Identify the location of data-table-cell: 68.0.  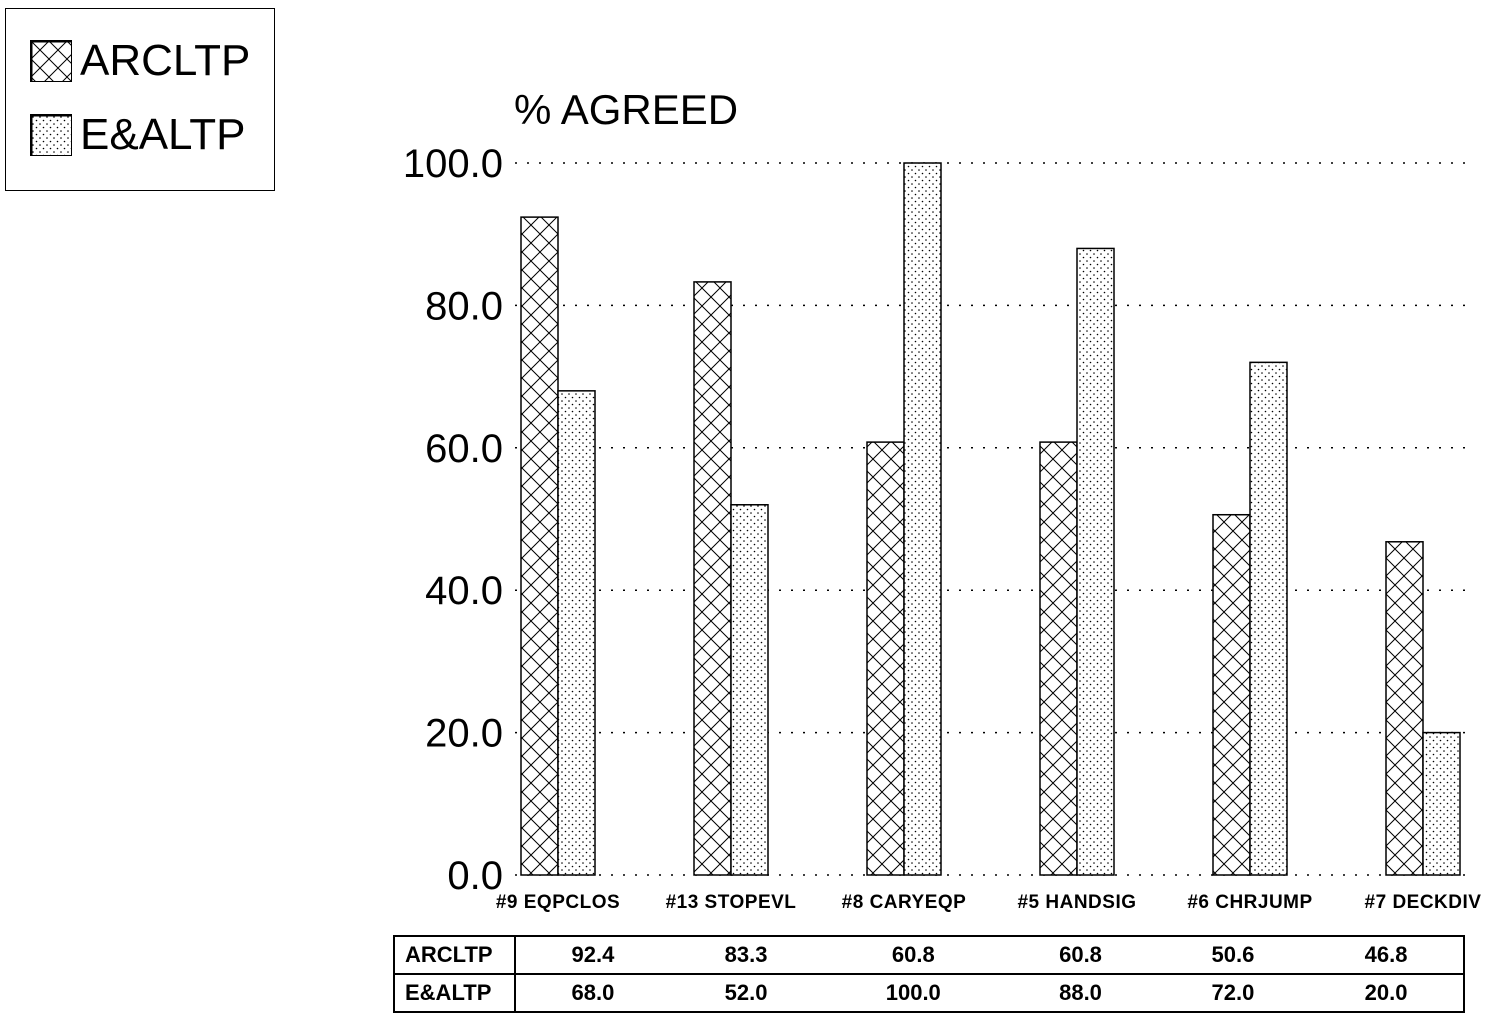
(592, 993).